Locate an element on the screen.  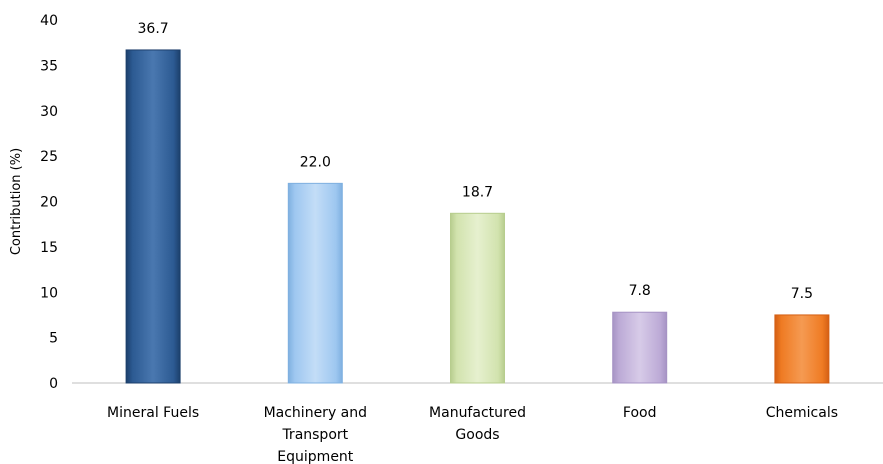
data-label: 7.8 is located at coordinates (640, 291).